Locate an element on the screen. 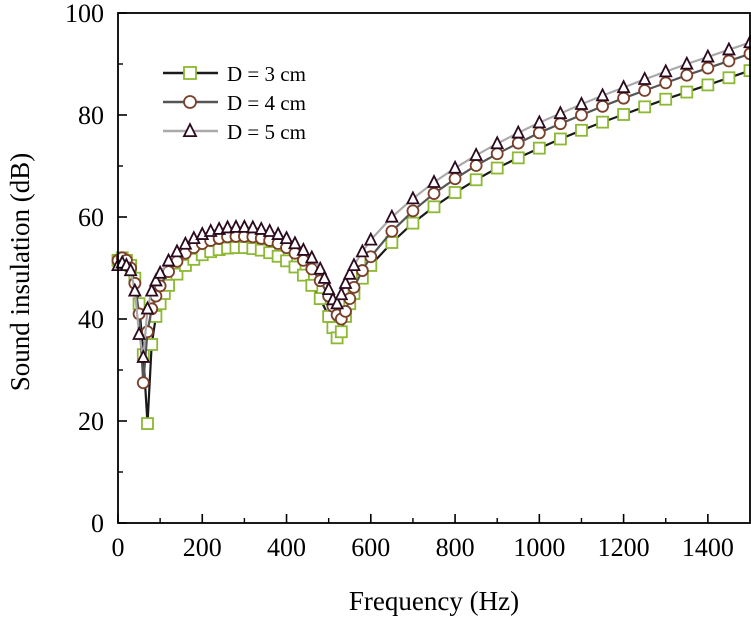  legend-item-3: D = 5 cm is located at coordinates (234, 132).